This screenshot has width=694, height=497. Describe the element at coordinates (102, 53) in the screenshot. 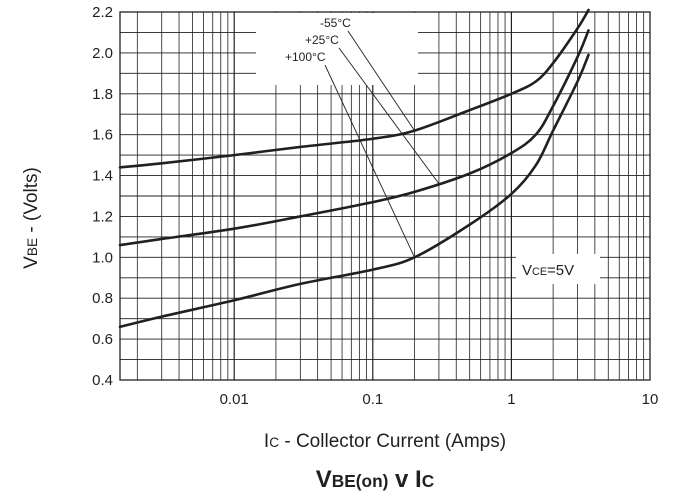

I see `y-tick-label: 2.0` at that location.